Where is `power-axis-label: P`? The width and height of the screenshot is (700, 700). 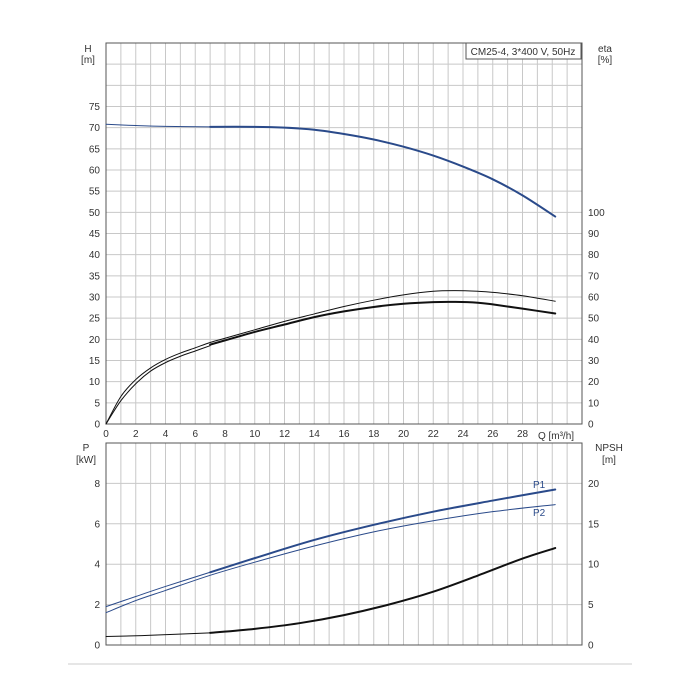 power-axis-label: P is located at coordinates (86, 448).